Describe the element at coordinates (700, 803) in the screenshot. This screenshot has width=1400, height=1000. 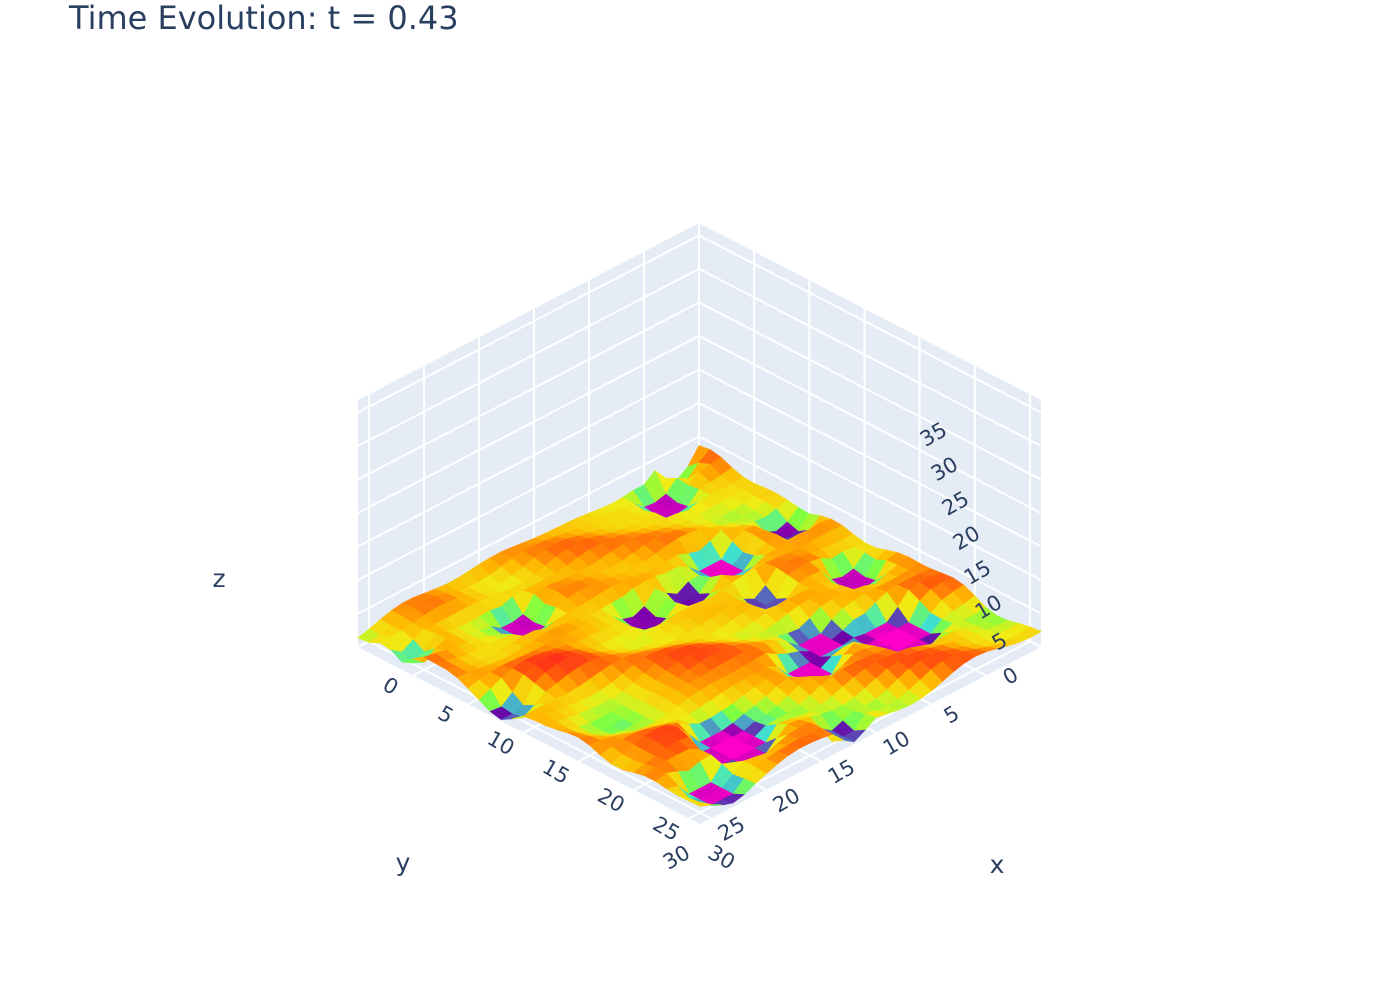
I see `surface-cell` at that location.